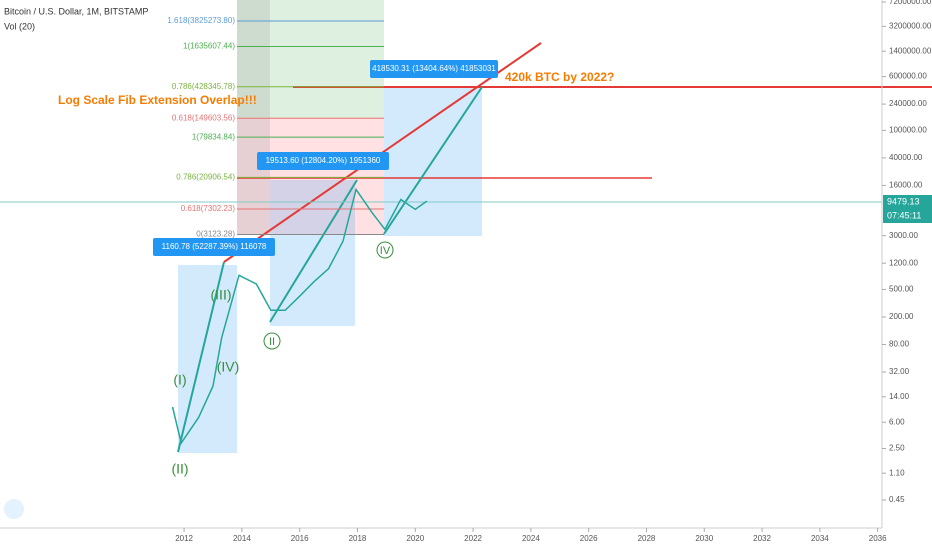 Image resolution: width=932 pixels, height=550 pixels. What do you see at coordinates (242, 538) in the screenshot?
I see `x-tick-label: 2014` at bounding box center [242, 538].